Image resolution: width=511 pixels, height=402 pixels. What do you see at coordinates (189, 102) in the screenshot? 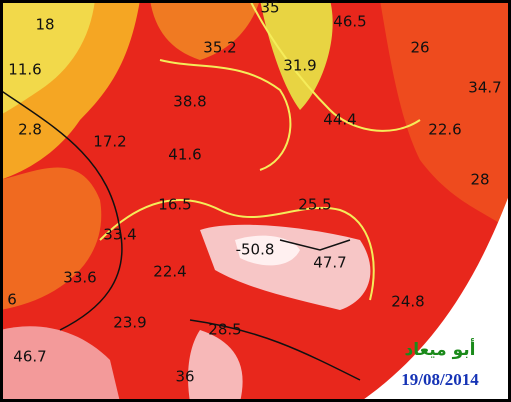
I see `value-label: 38.8` at bounding box center [189, 102].